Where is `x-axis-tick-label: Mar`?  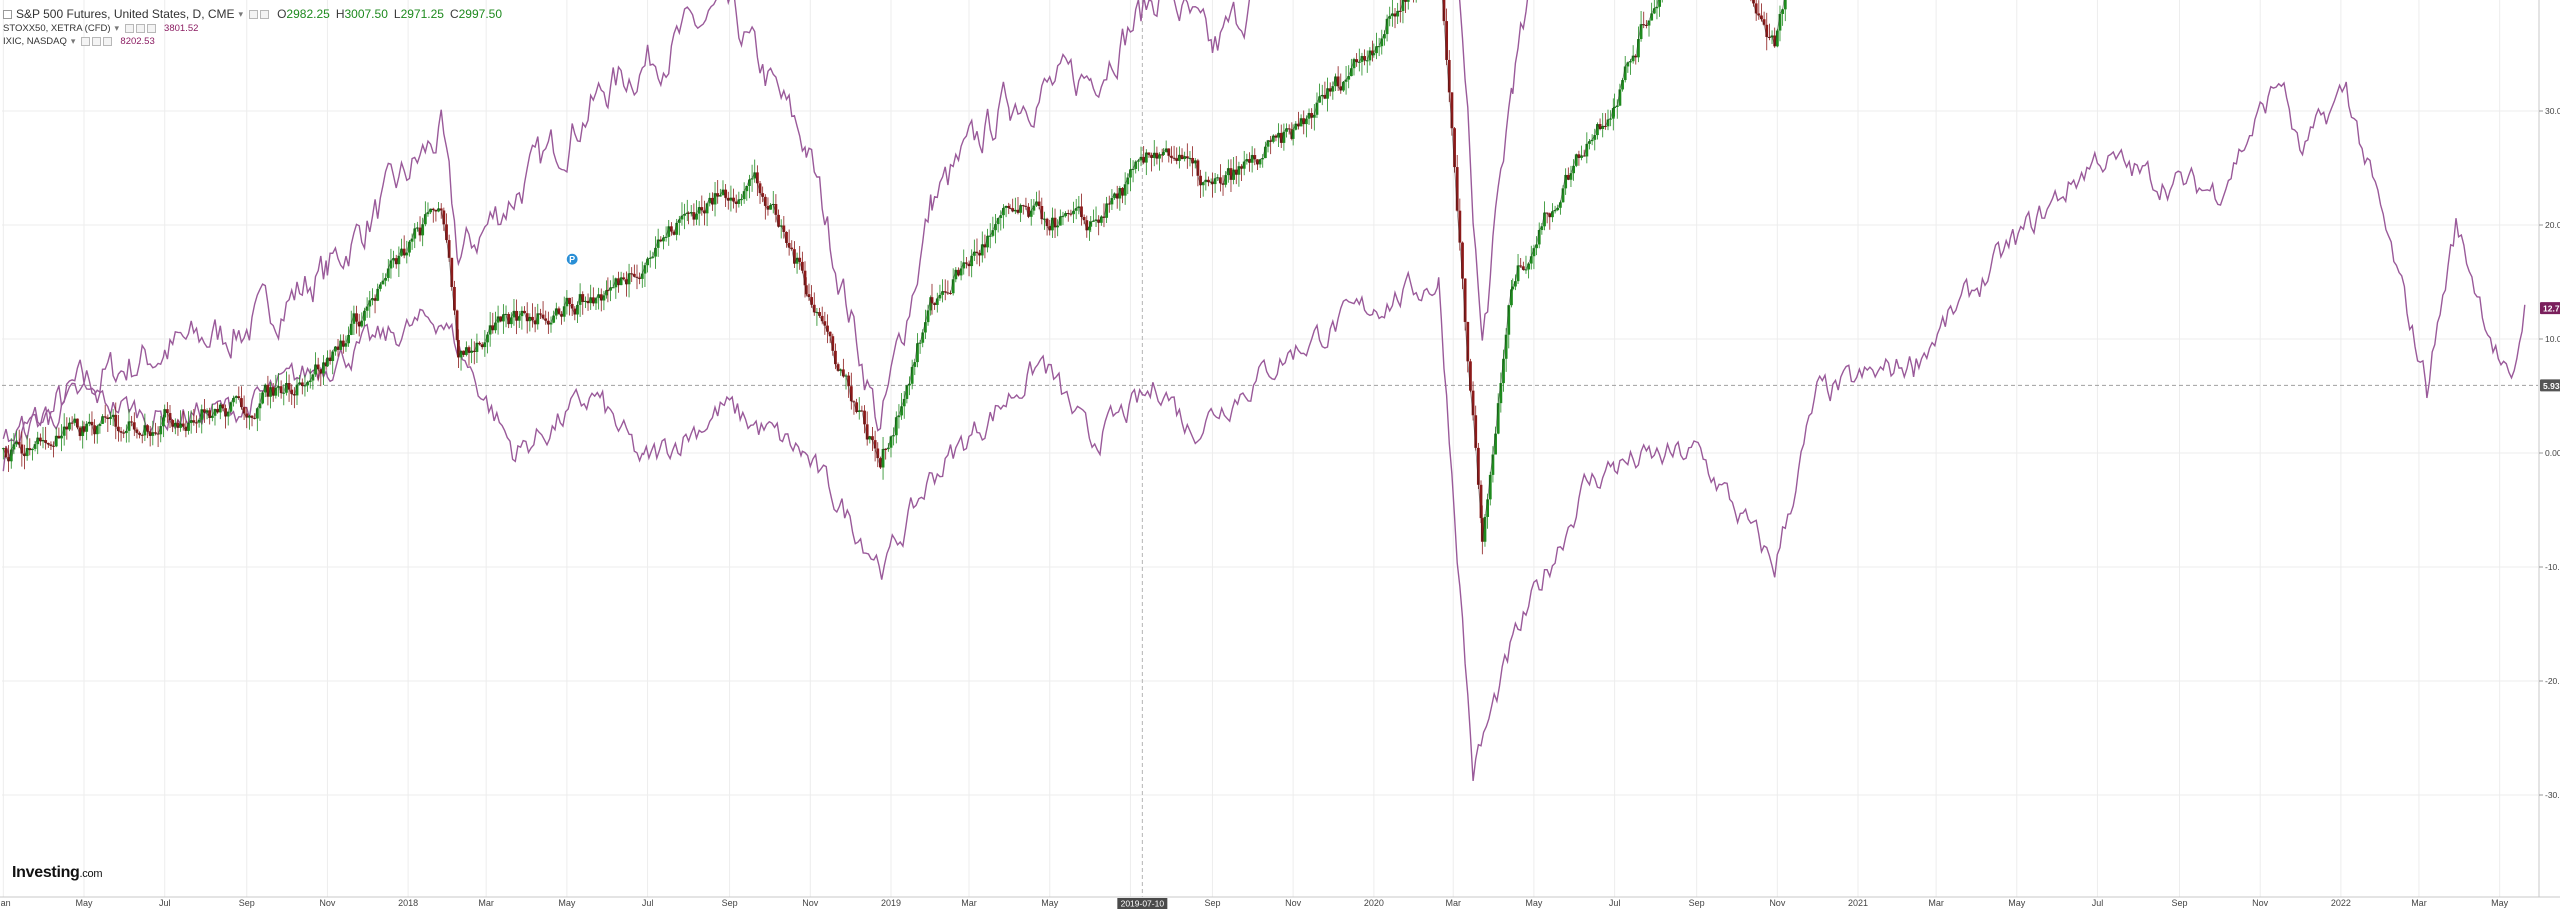 x-axis-tick-label: Mar is located at coordinates (969, 903).